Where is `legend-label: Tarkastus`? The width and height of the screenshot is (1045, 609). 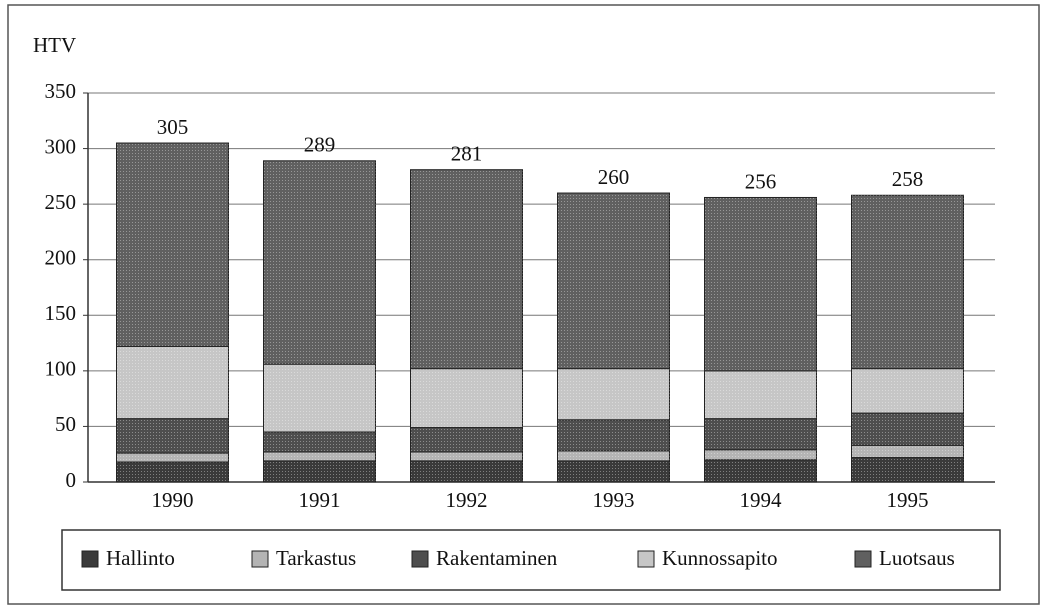
legend-label: Tarkastus is located at coordinates (316, 558).